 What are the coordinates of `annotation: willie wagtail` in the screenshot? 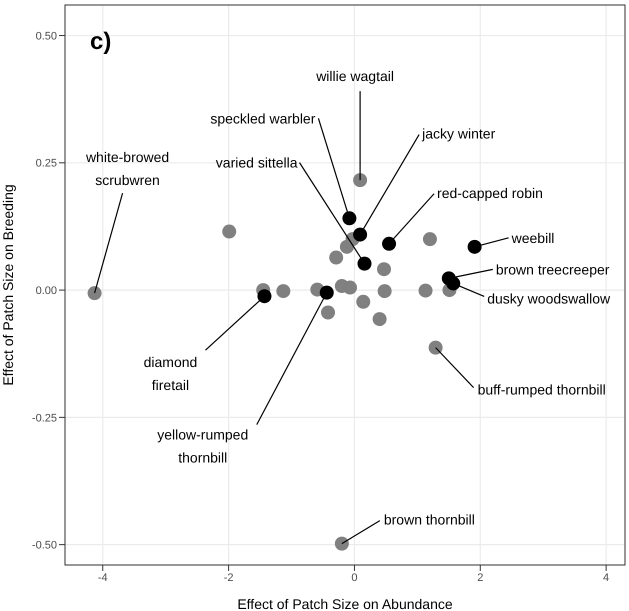 It's located at (354, 76).